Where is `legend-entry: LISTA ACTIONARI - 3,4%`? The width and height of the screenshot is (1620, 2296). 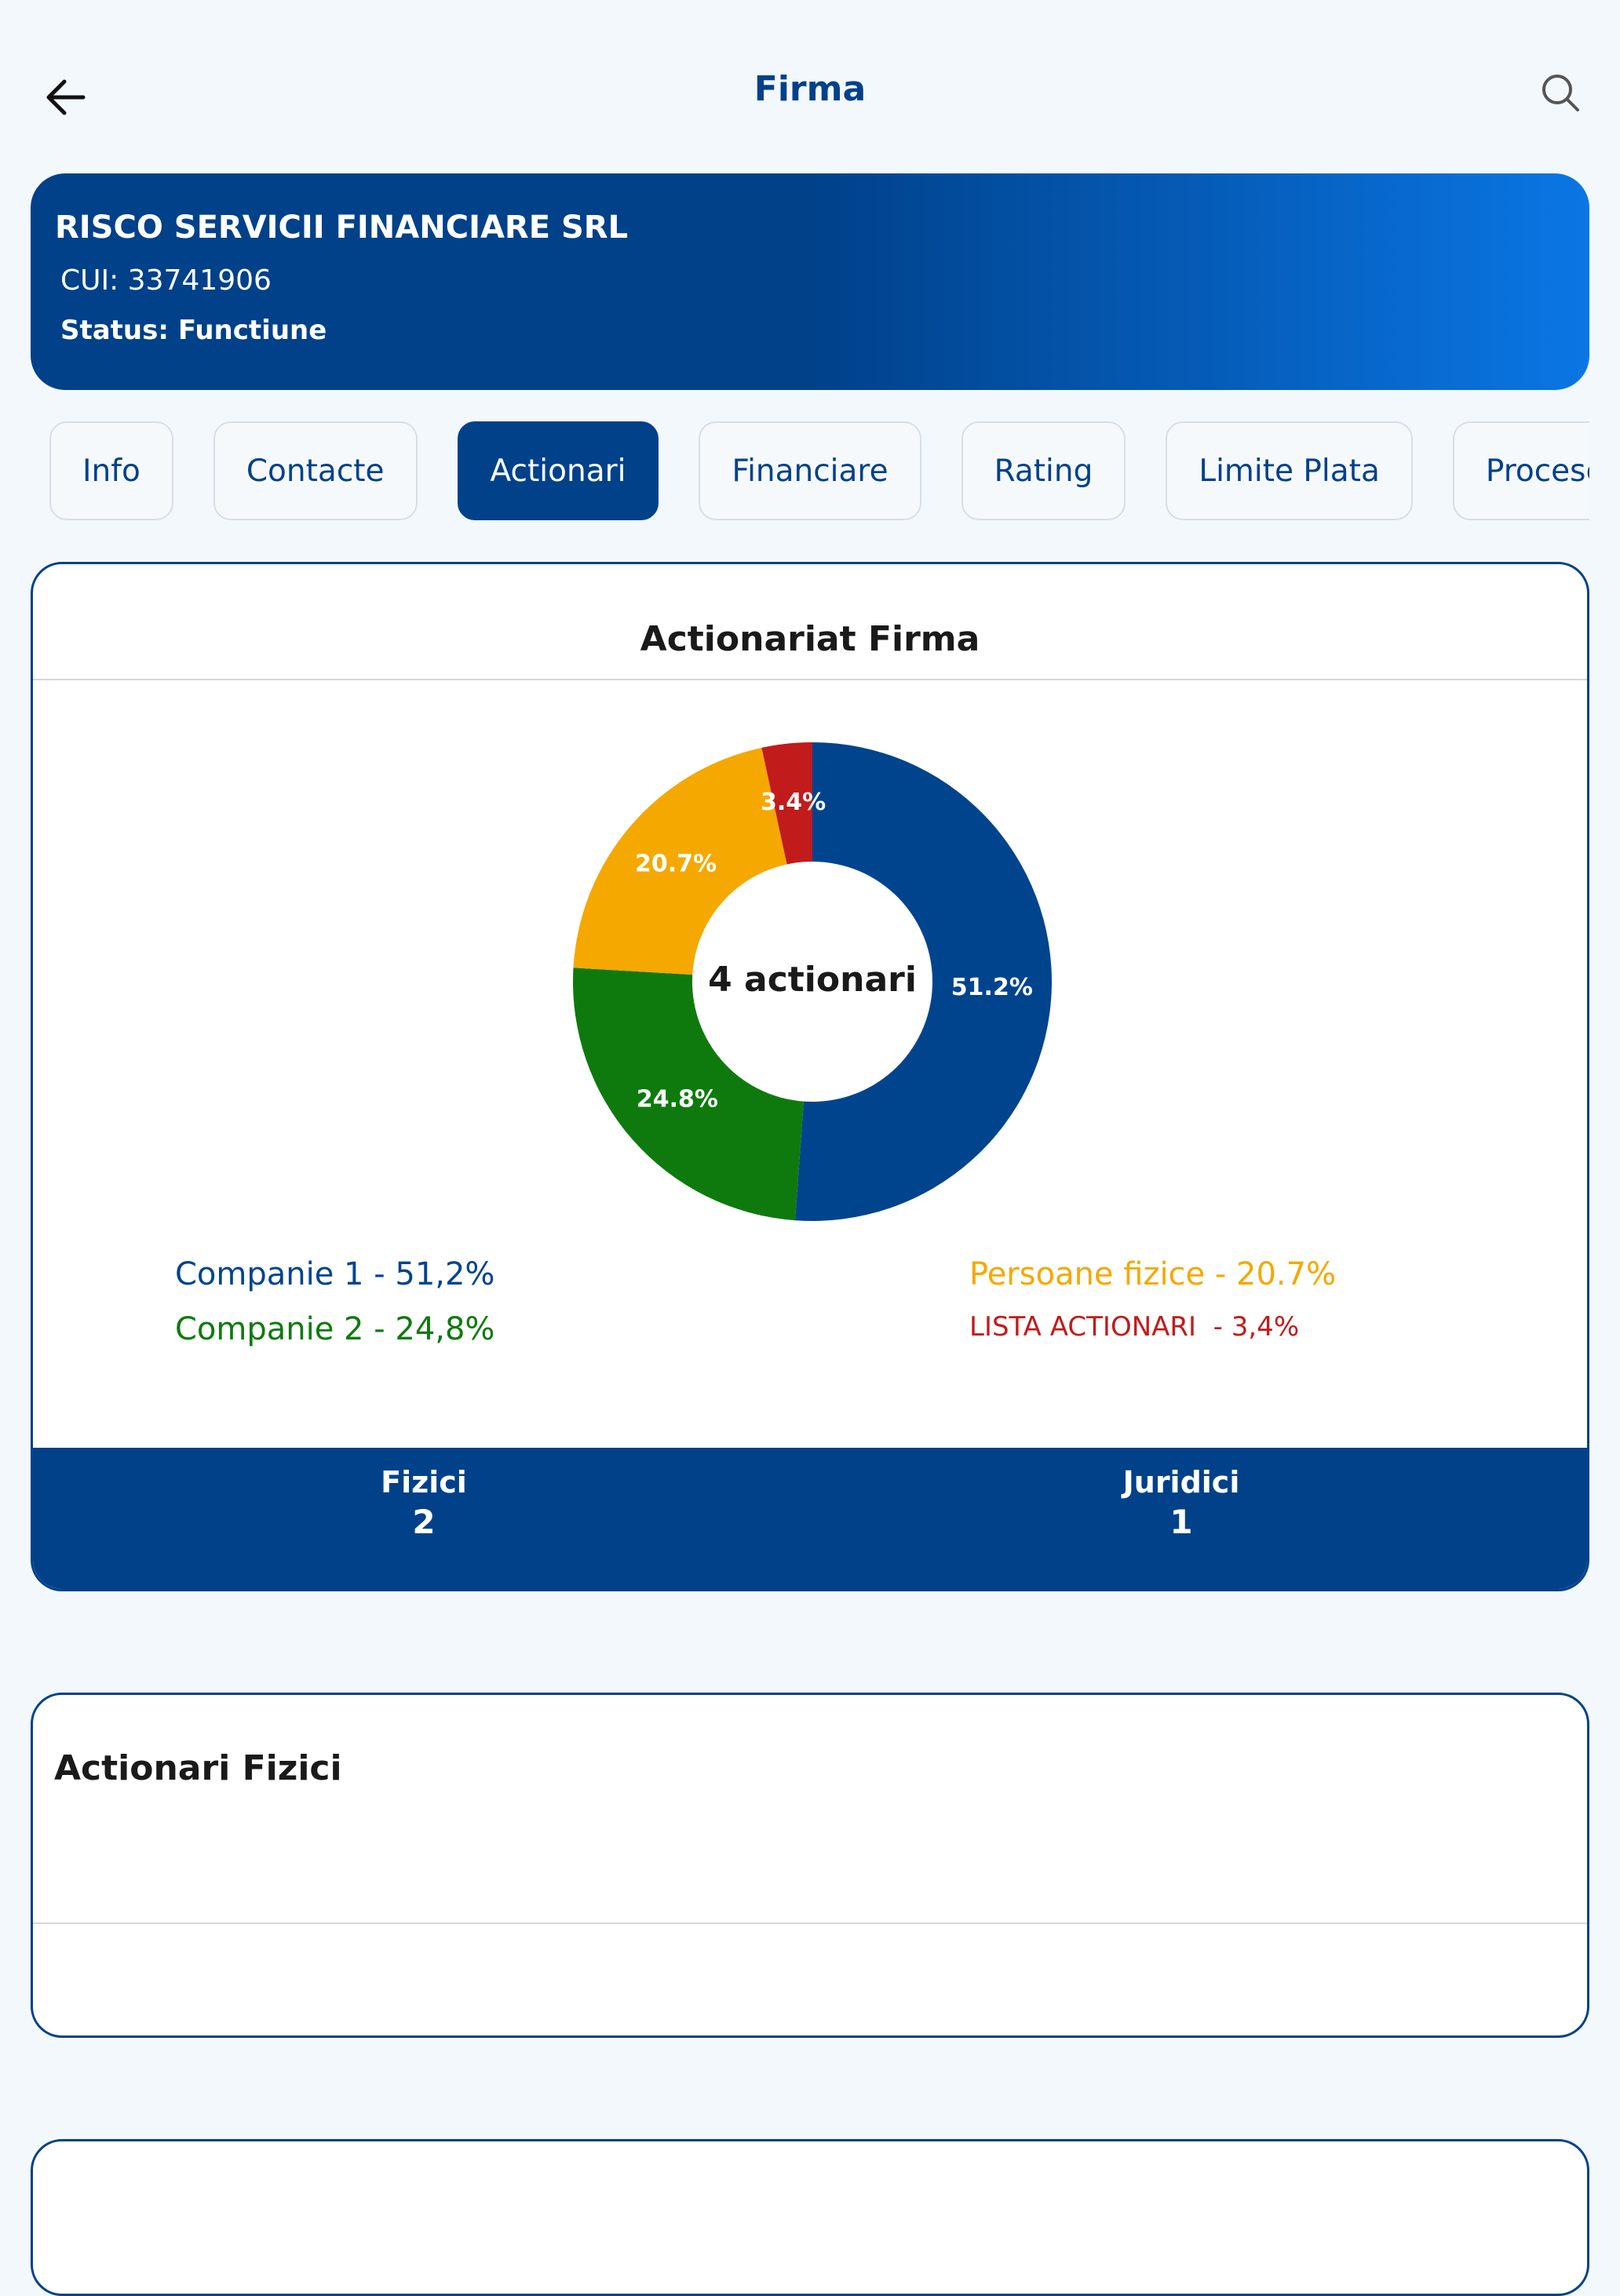 legend-entry: LISTA ACTIONARI - 3,4% is located at coordinates (1134, 1327).